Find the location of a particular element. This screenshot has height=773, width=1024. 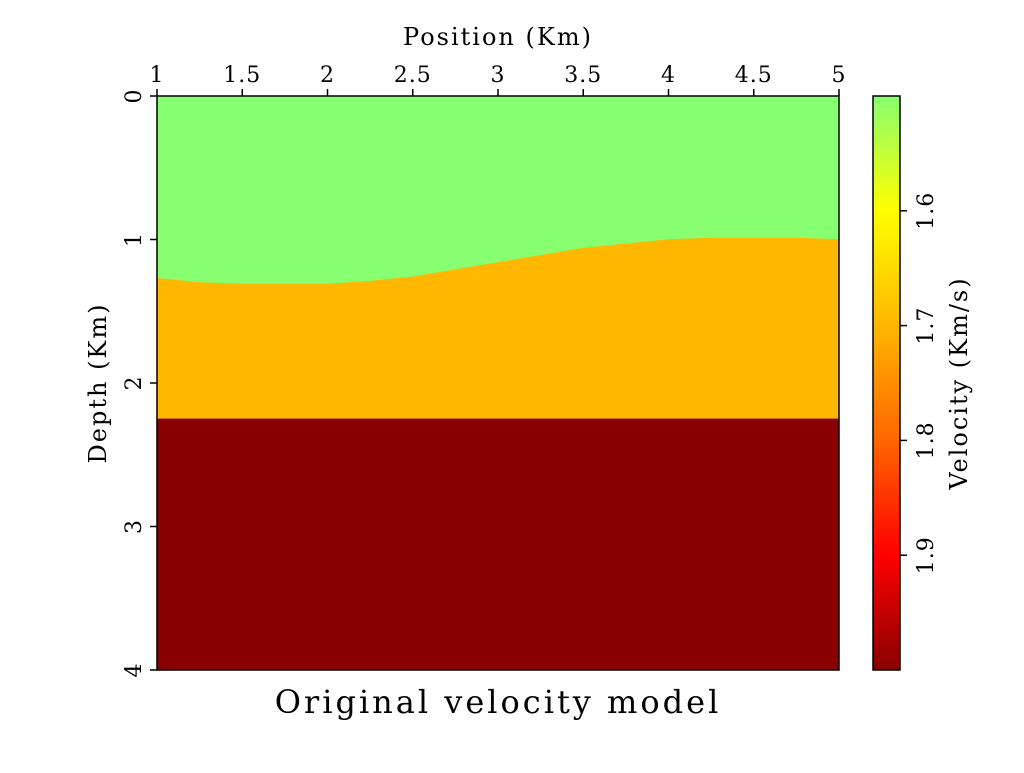

x-tick-label: 3 is located at coordinates (498, 75).